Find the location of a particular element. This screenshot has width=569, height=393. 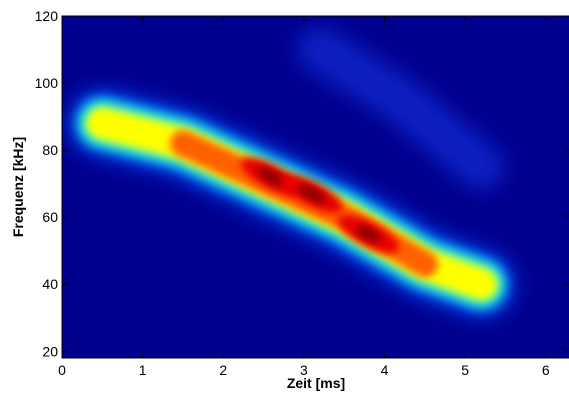

x-tick-label: 3 is located at coordinates (304, 370).